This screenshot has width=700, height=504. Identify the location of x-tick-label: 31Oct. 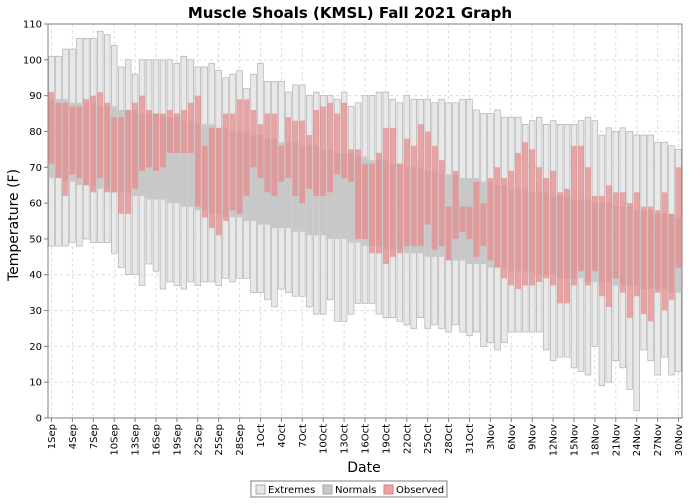
(470, 439).